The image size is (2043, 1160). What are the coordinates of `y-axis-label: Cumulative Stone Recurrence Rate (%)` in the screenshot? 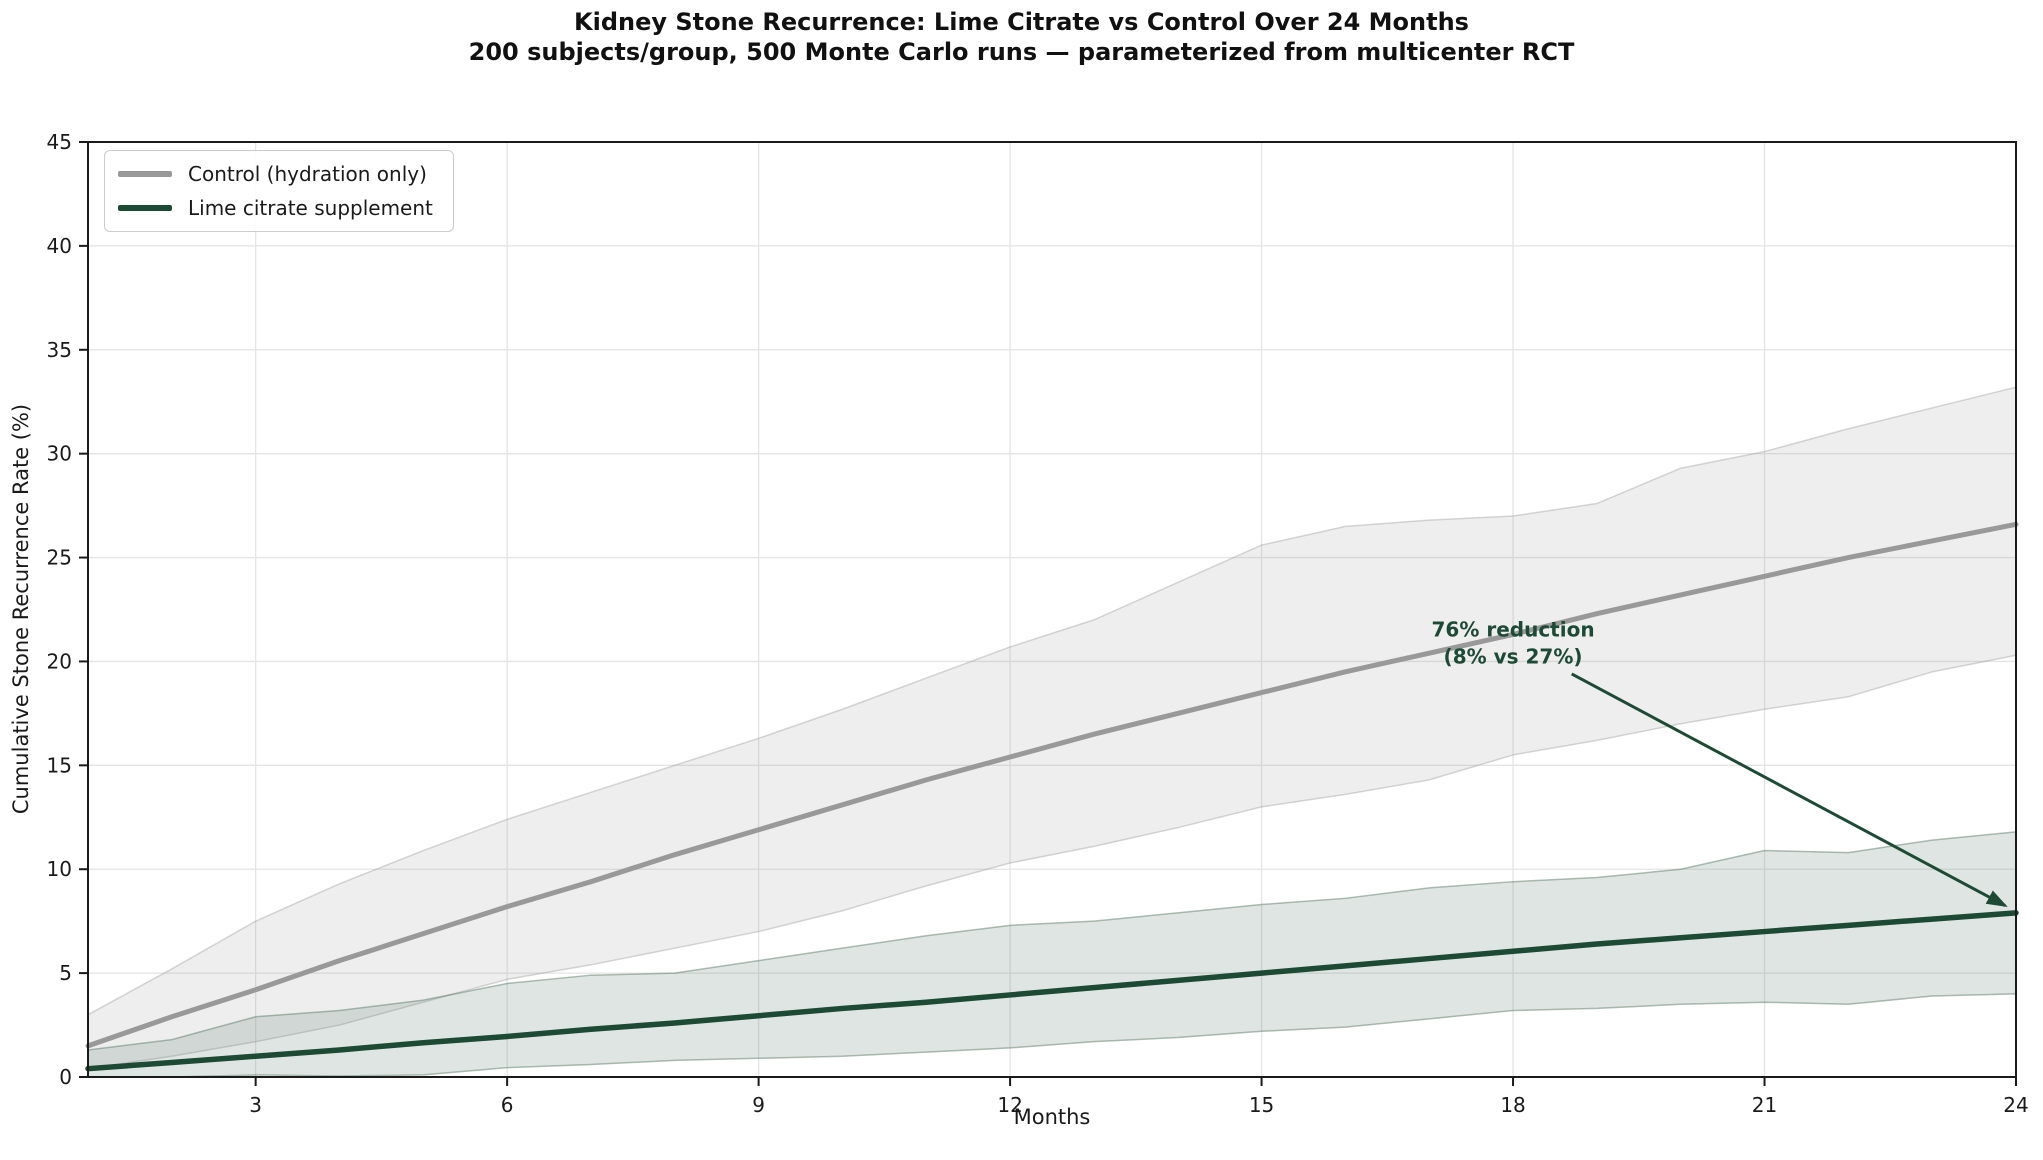 It's located at (21, 609).